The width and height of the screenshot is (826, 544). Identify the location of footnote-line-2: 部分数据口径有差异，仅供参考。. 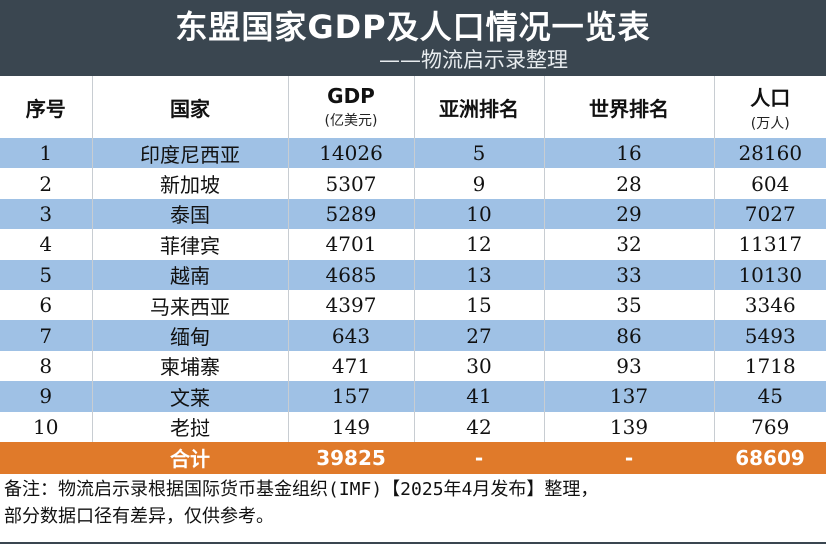
(139, 516).